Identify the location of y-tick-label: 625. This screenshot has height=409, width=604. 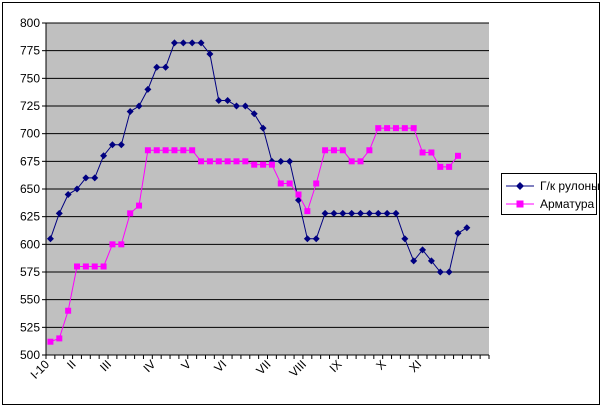
(30, 217).